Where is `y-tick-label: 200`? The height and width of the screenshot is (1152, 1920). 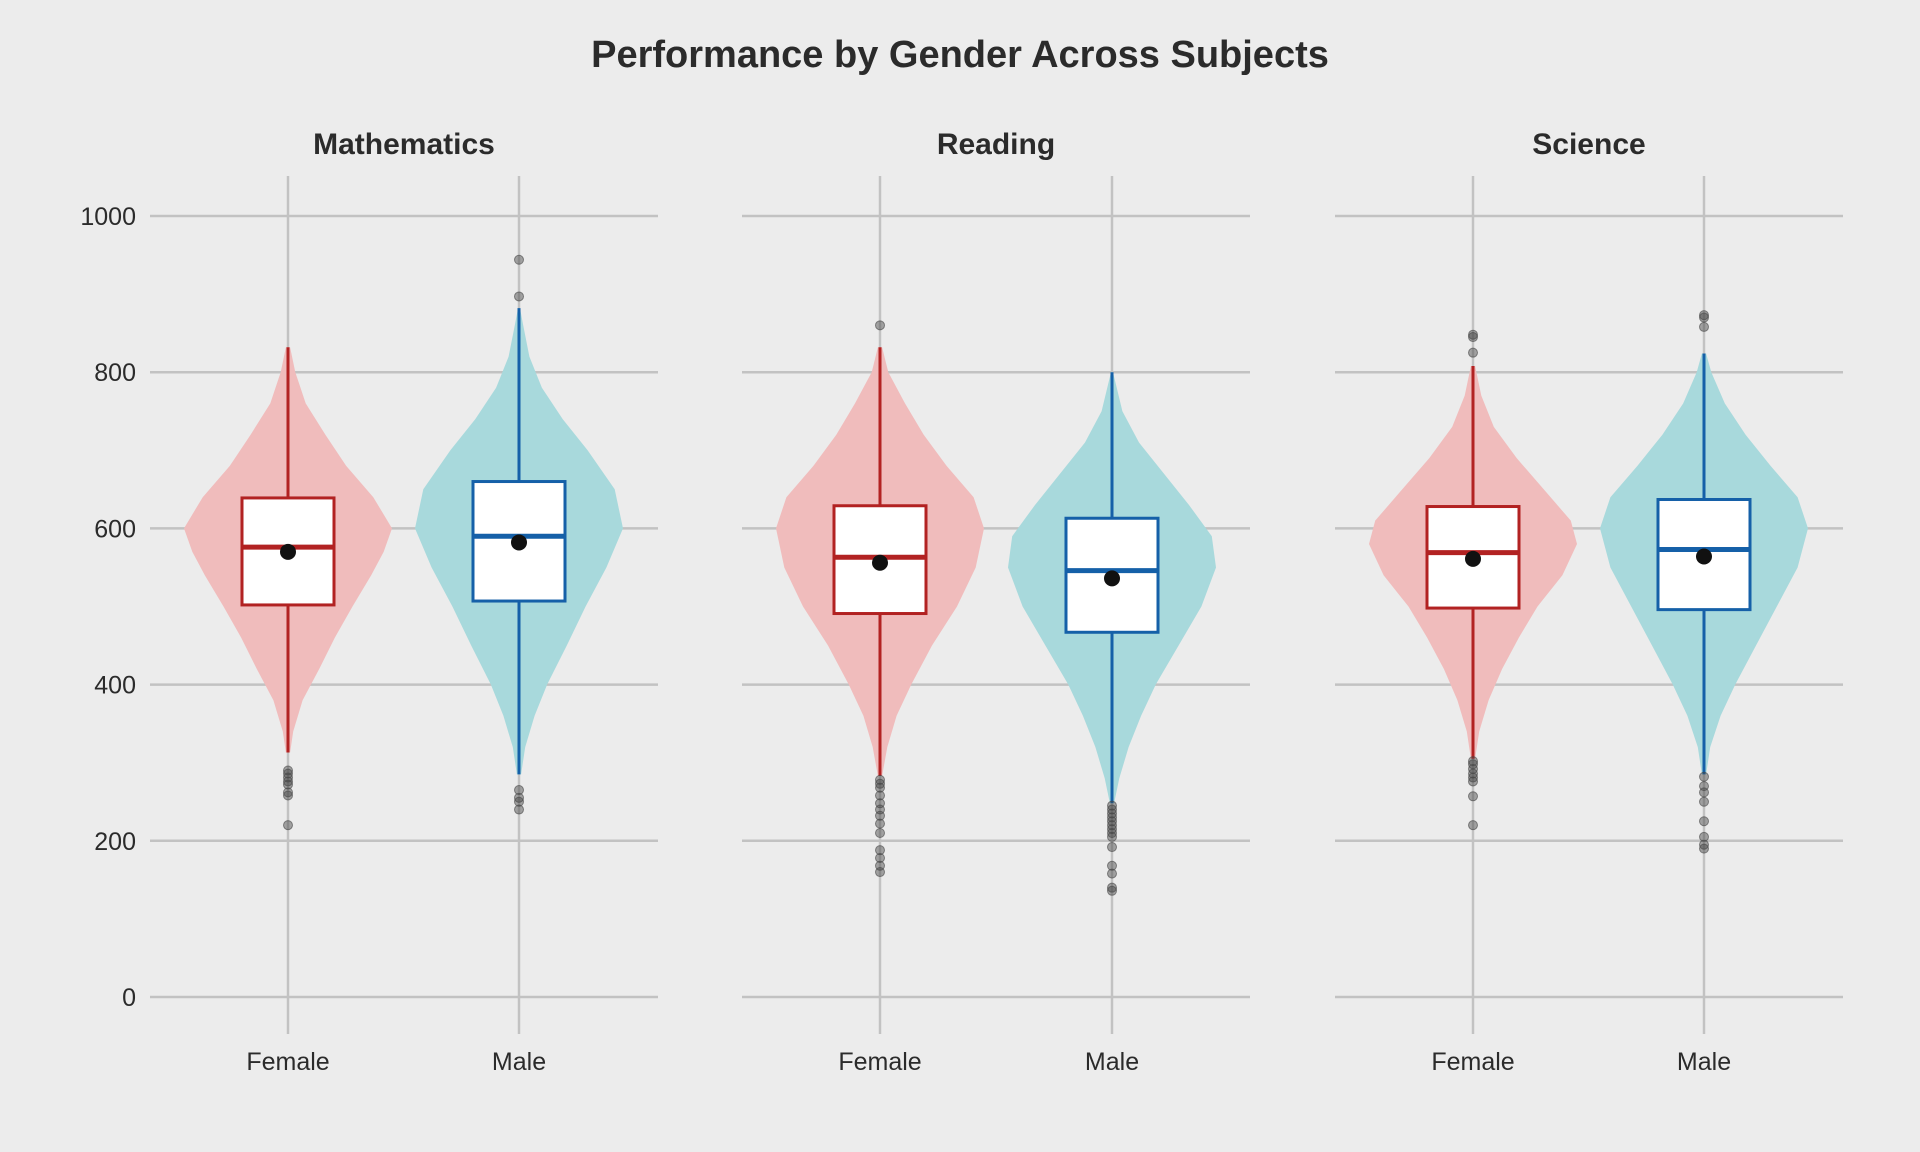 y-tick-label: 200 is located at coordinates (115, 842).